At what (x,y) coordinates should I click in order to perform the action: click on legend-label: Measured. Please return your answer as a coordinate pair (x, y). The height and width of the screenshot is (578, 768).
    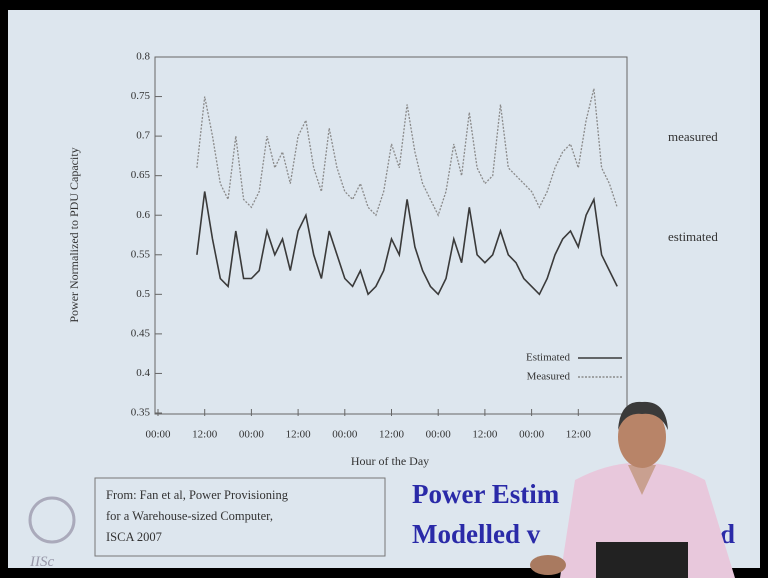
    Looking at the image, I should click on (549, 377).